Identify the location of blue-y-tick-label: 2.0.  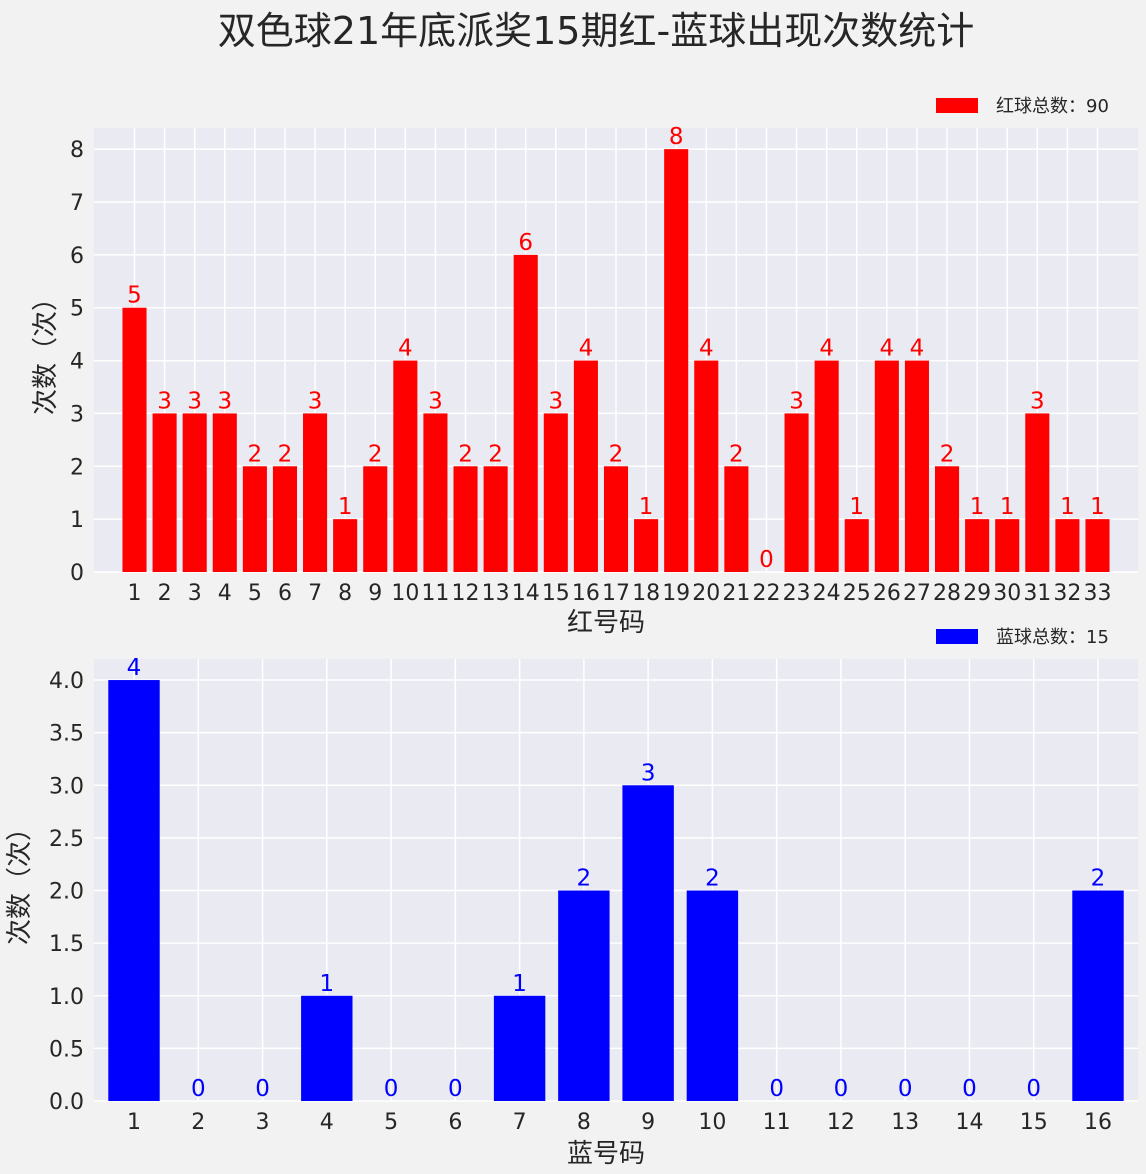
(66, 892).